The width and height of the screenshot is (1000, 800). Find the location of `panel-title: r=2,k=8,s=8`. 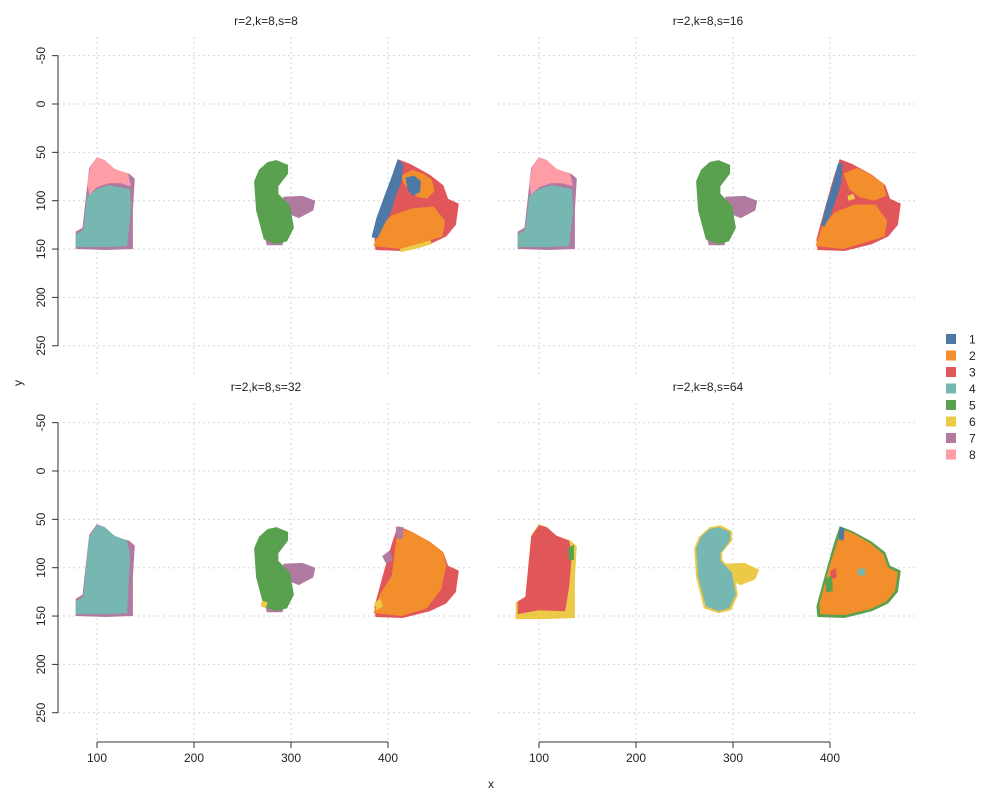

panel-title: r=2,k=8,s=8 is located at coordinates (266, 21).